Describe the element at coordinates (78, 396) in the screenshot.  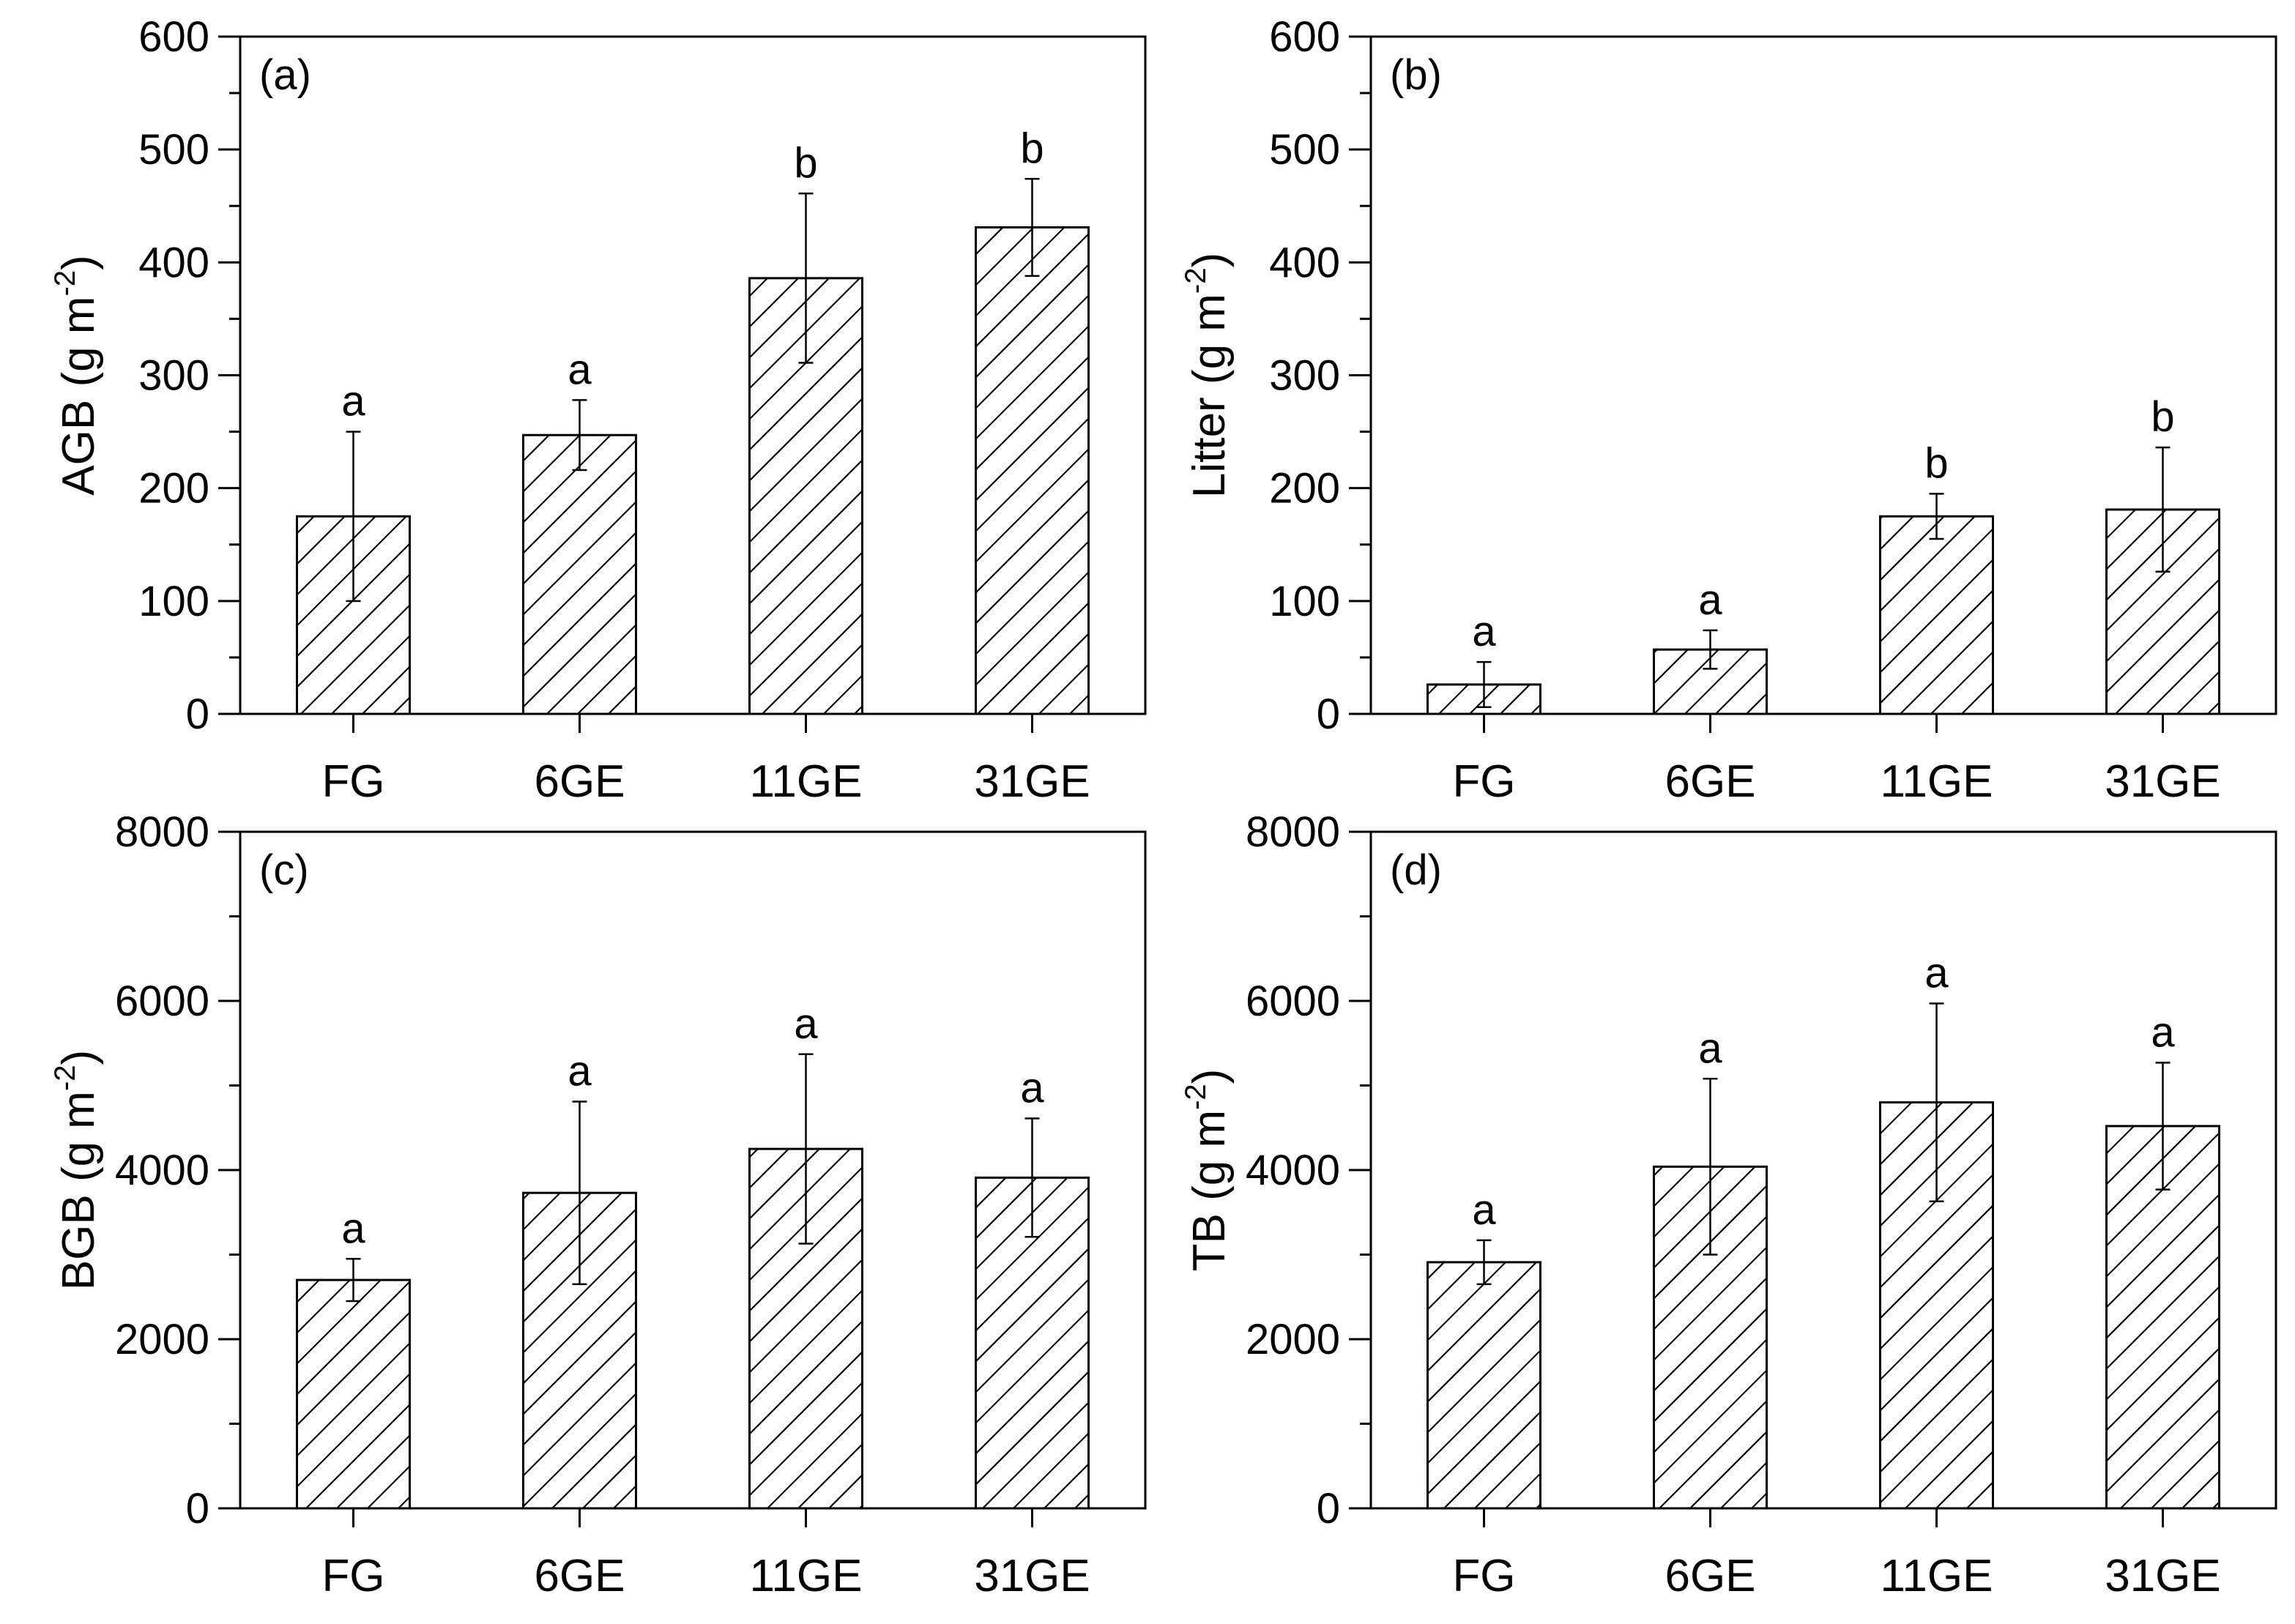
I see `y-axis-label-text: AGB (g m` at that location.